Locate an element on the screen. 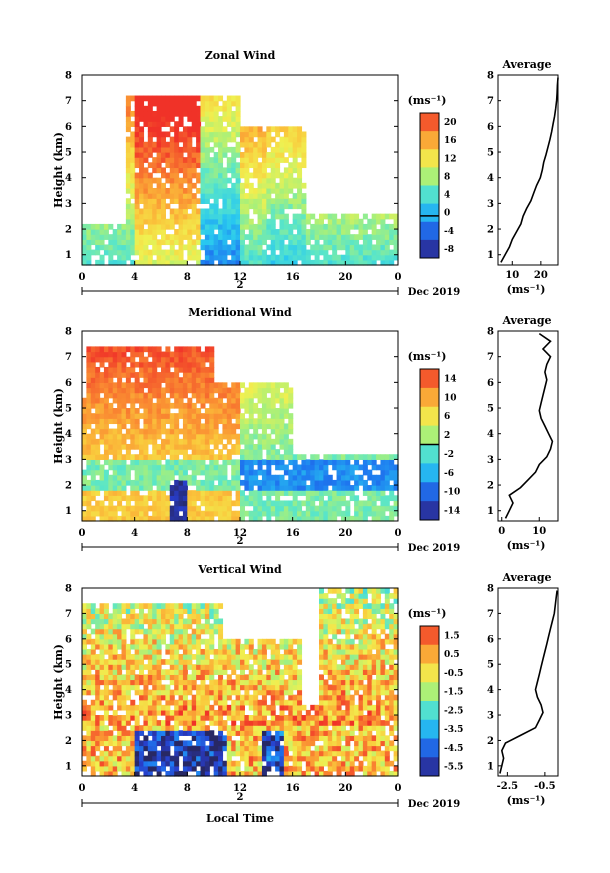 This screenshot has height=873, width=610. y-tick-label: 2 is located at coordinates (490, 486).